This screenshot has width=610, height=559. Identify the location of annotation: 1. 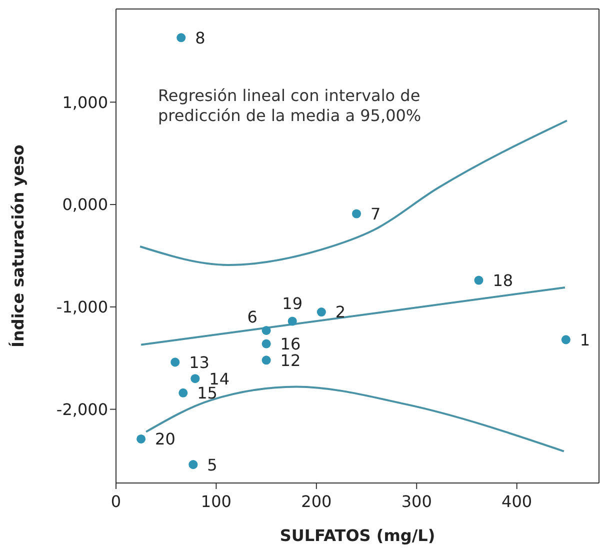
(585, 340).